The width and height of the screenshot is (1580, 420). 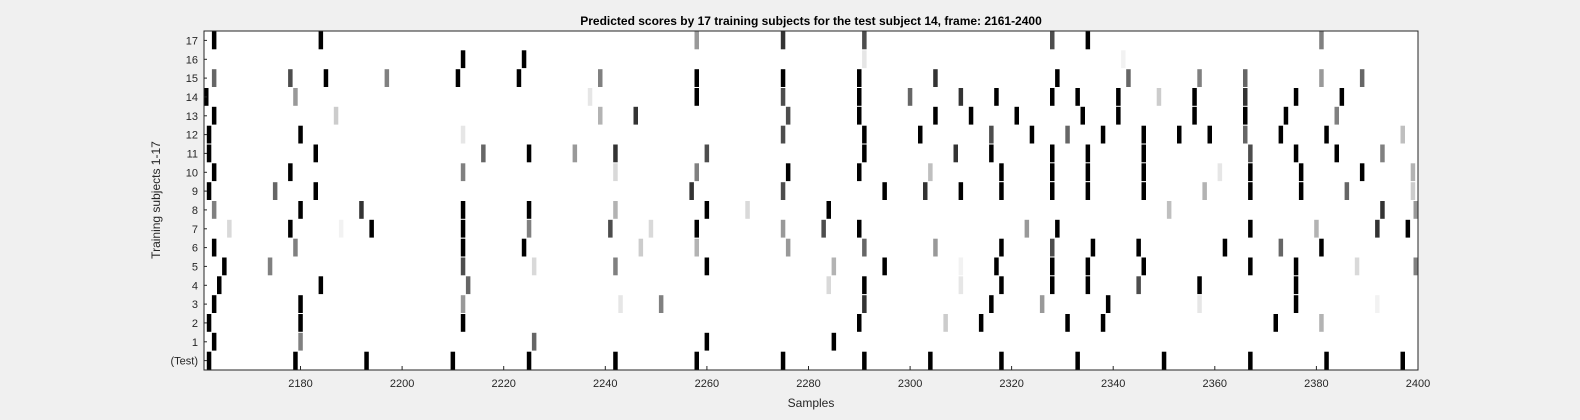 I want to click on y-tick-label: (Test), so click(x=185, y=362).